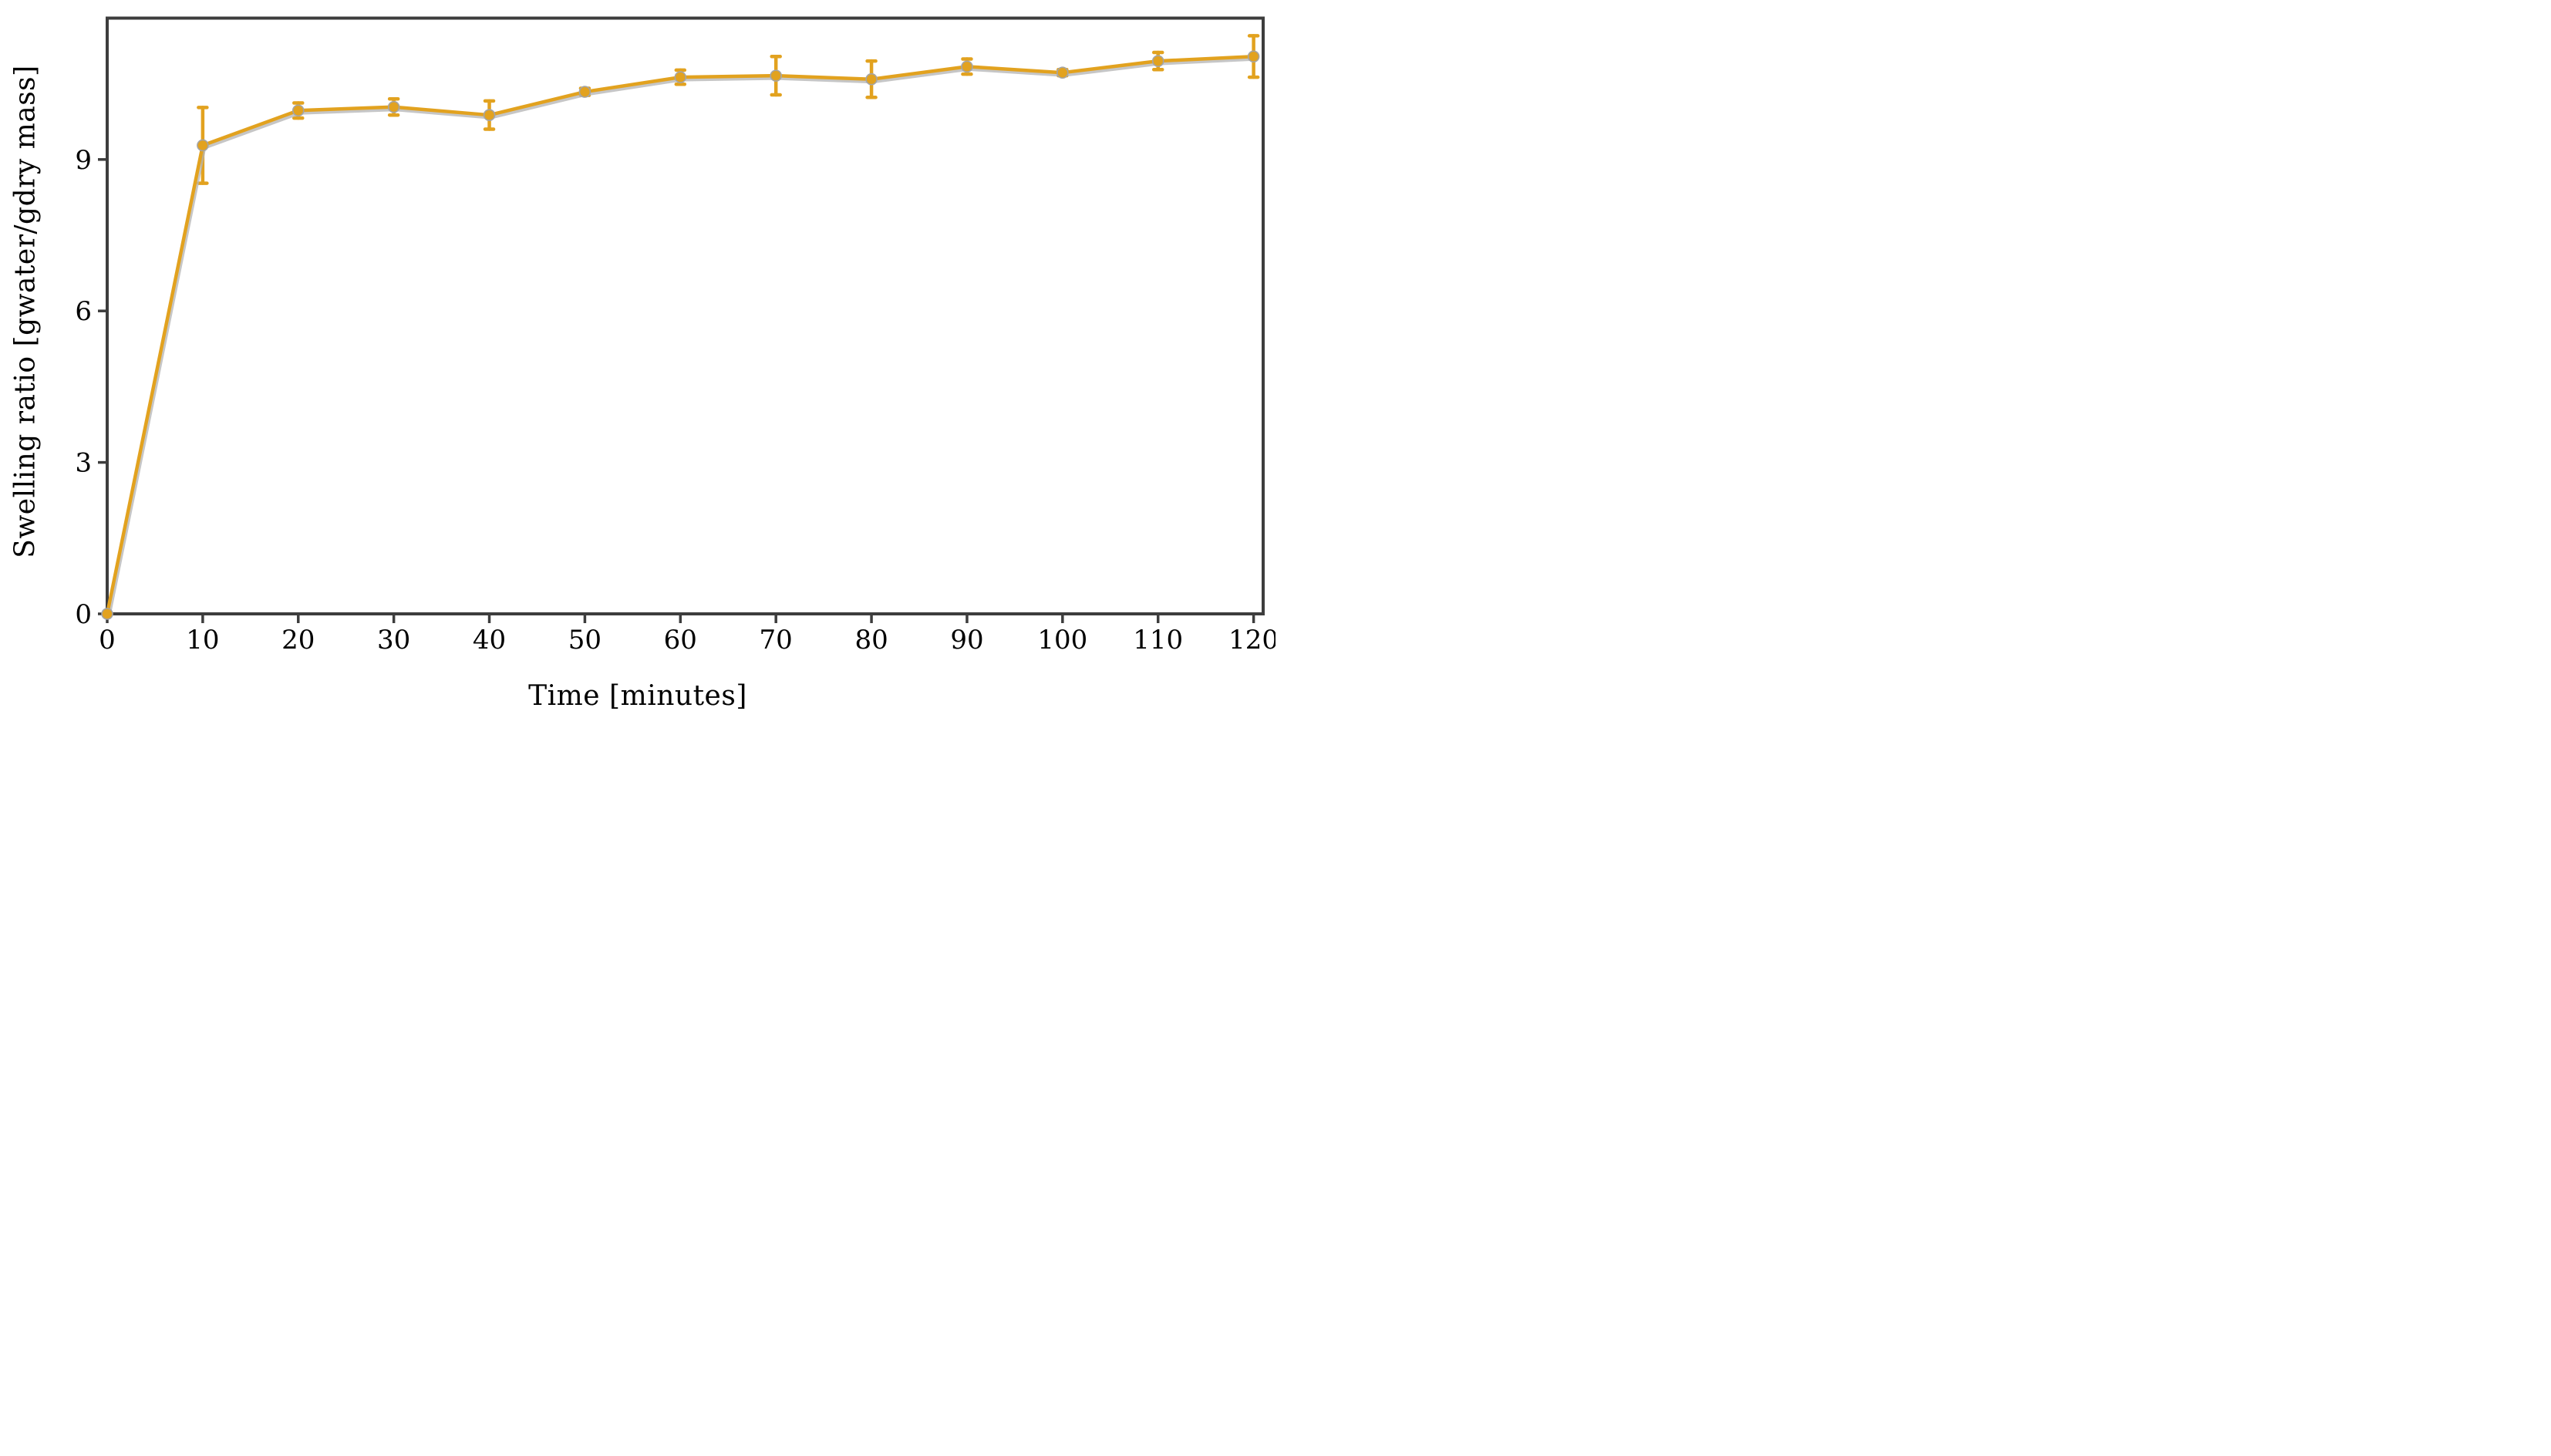 The height and width of the screenshot is (1456, 2551). I want to click on x-tick-label: 0, so click(107, 640).